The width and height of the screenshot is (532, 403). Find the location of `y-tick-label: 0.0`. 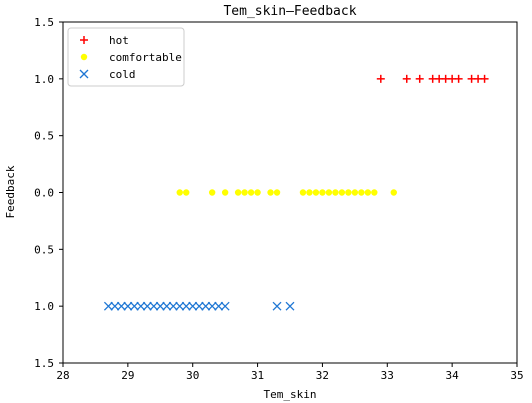

y-tick-label: 0.0 is located at coordinates (44, 193).